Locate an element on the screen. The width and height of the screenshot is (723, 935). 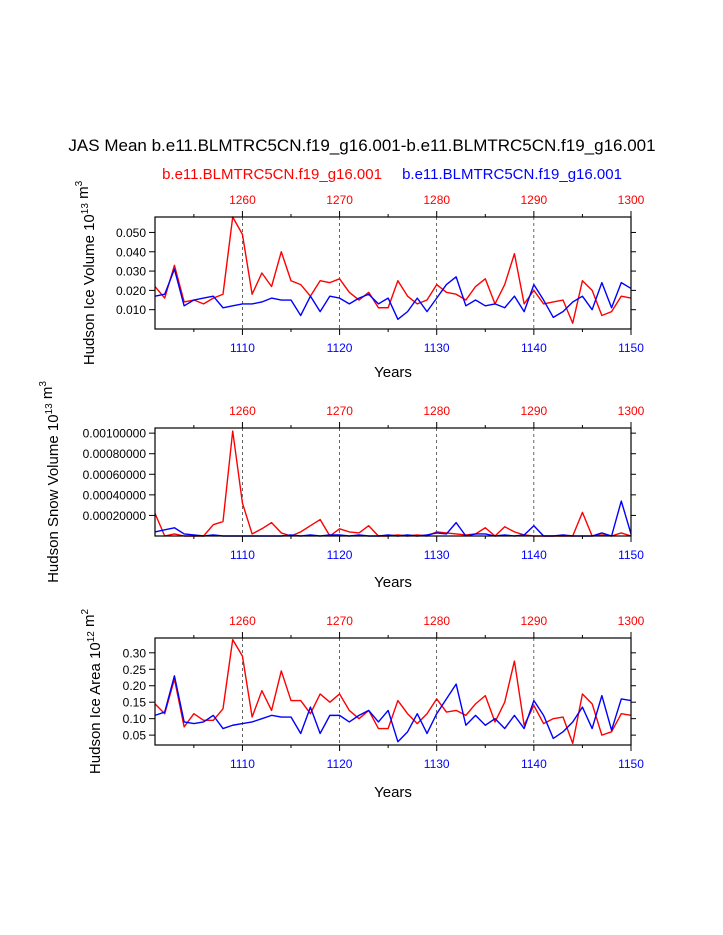
y-axis-label-2: Hudson Snow Volume 1013 m3 is located at coordinates (50, 482).